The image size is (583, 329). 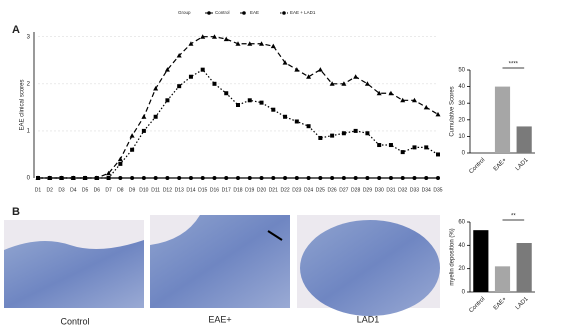 I want to click on y-tick-label: 30, so click(x=461, y=104).